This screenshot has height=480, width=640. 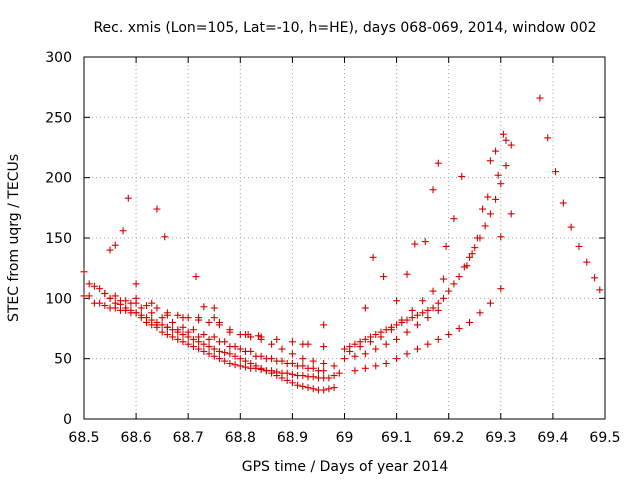 What do you see at coordinates (345, 467) in the screenshot?
I see `x-axis-label: GPS time / Days of year 2014` at bounding box center [345, 467].